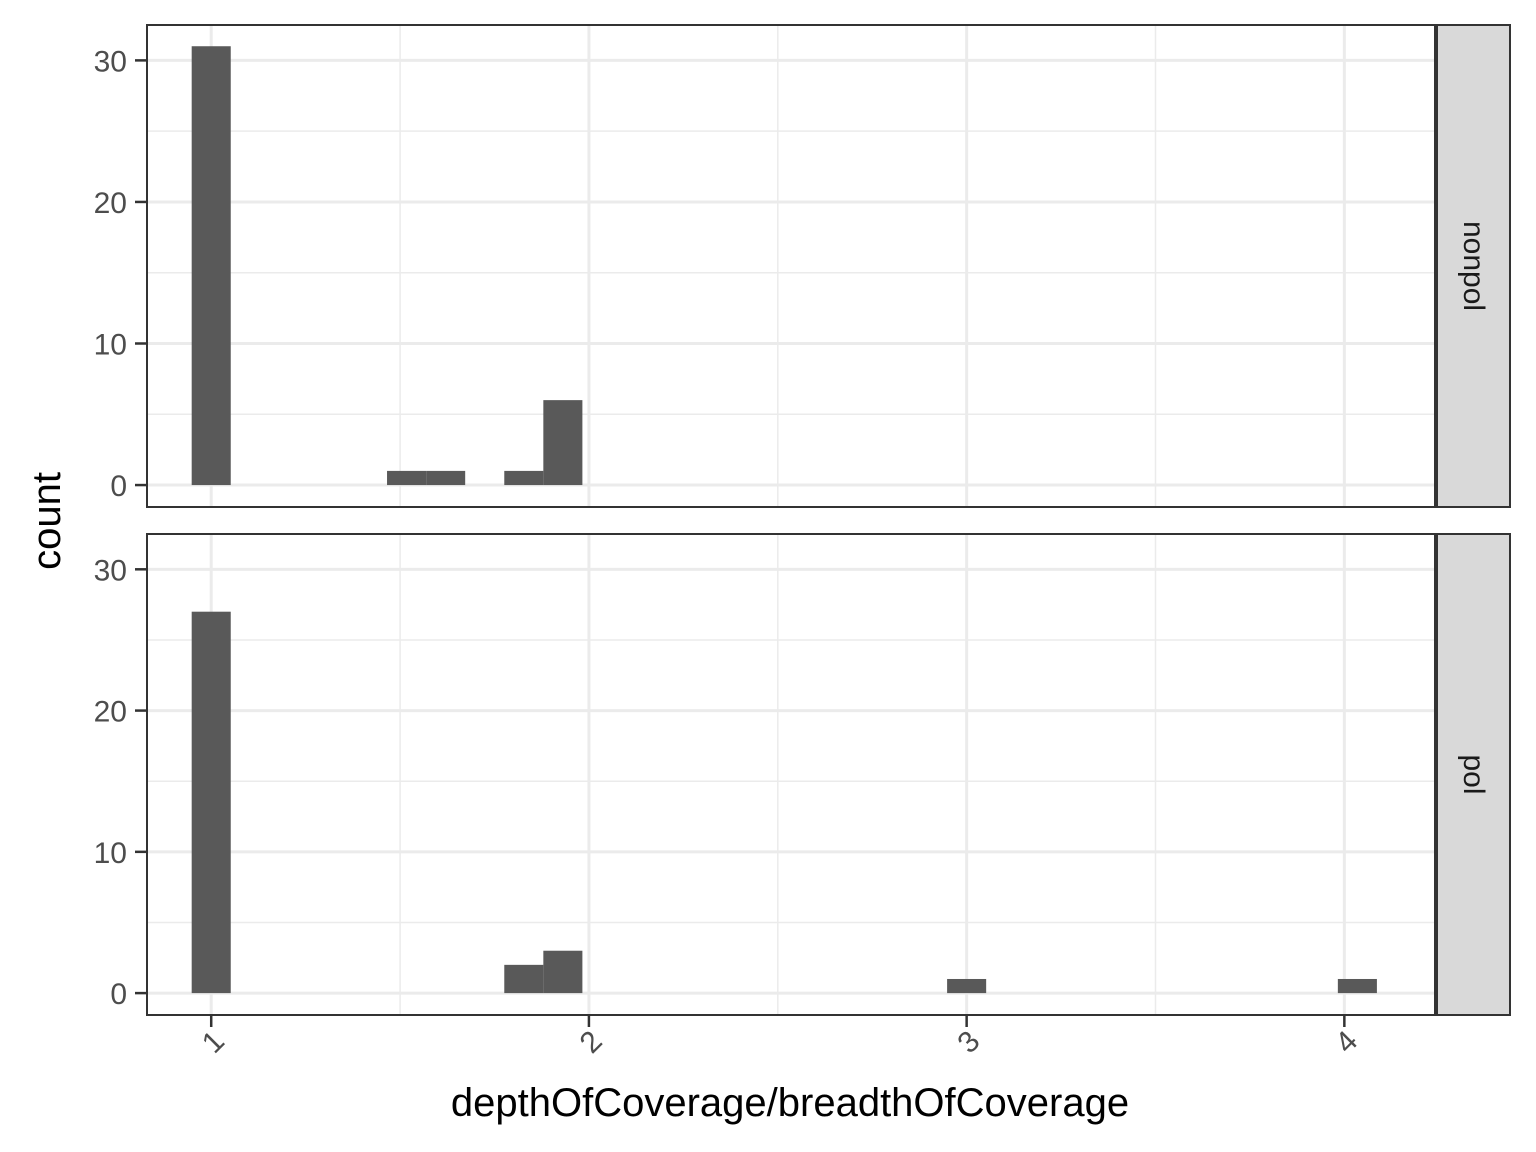  Describe the element at coordinates (790, 1103) in the screenshot. I see `x-axis-title: depthOfCoverage/breadthOfCoverage` at that location.